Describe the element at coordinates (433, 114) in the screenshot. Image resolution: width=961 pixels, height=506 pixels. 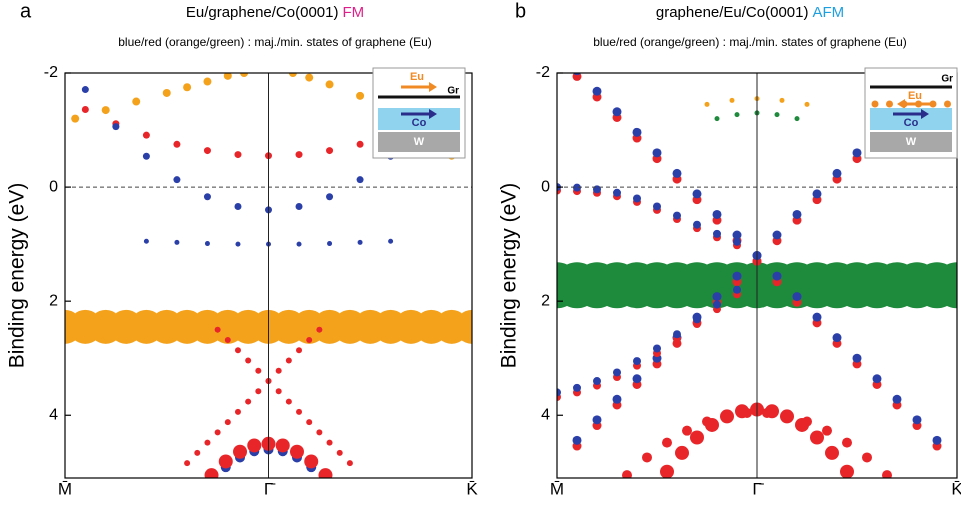
I see `inset-co-arrowhead` at that location.